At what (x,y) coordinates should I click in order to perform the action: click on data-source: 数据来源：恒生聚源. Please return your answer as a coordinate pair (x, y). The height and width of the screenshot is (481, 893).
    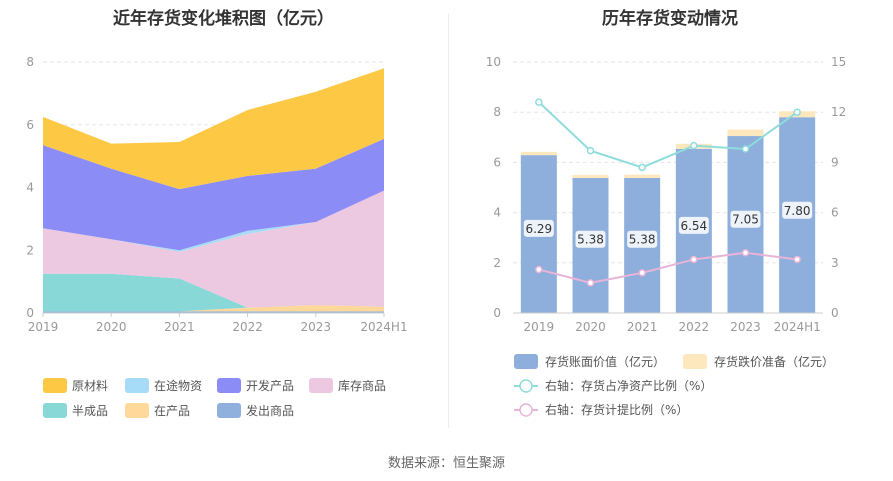
    Looking at the image, I should click on (446, 463).